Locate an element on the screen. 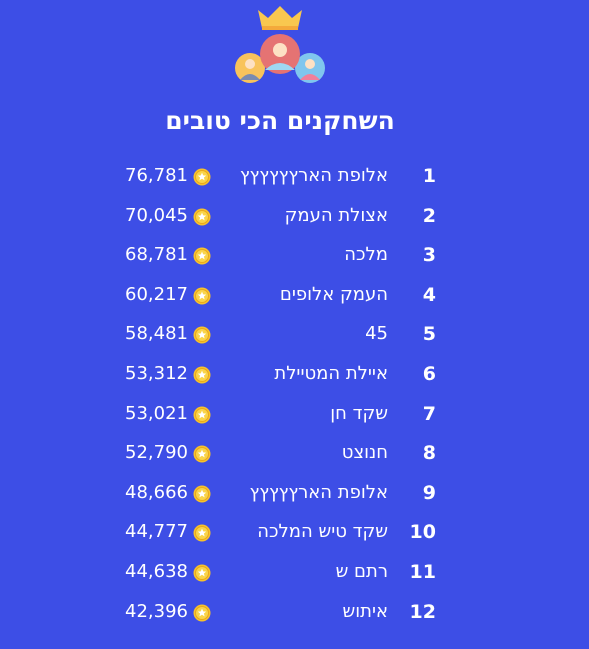 This screenshot has width=589, height=649. crowned-players-icon is located at coordinates (280, 44).